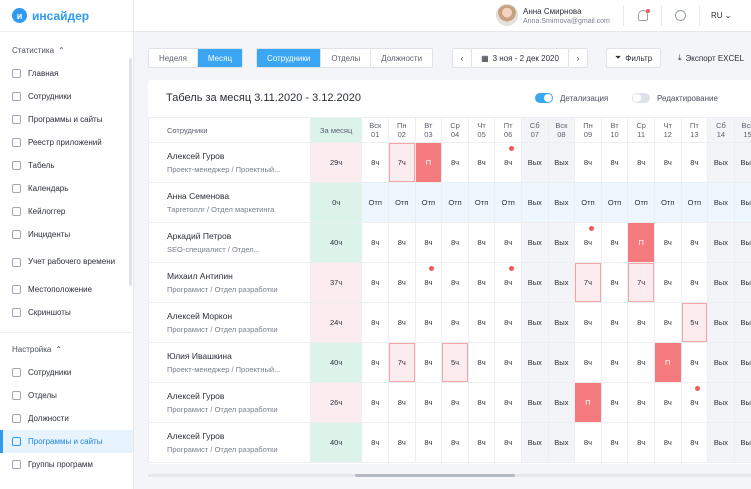 This screenshot has width=751, height=489. What do you see at coordinates (66, 73) in the screenshot?
I see `sidebar-item-stats-0: Главная` at bounding box center [66, 73].